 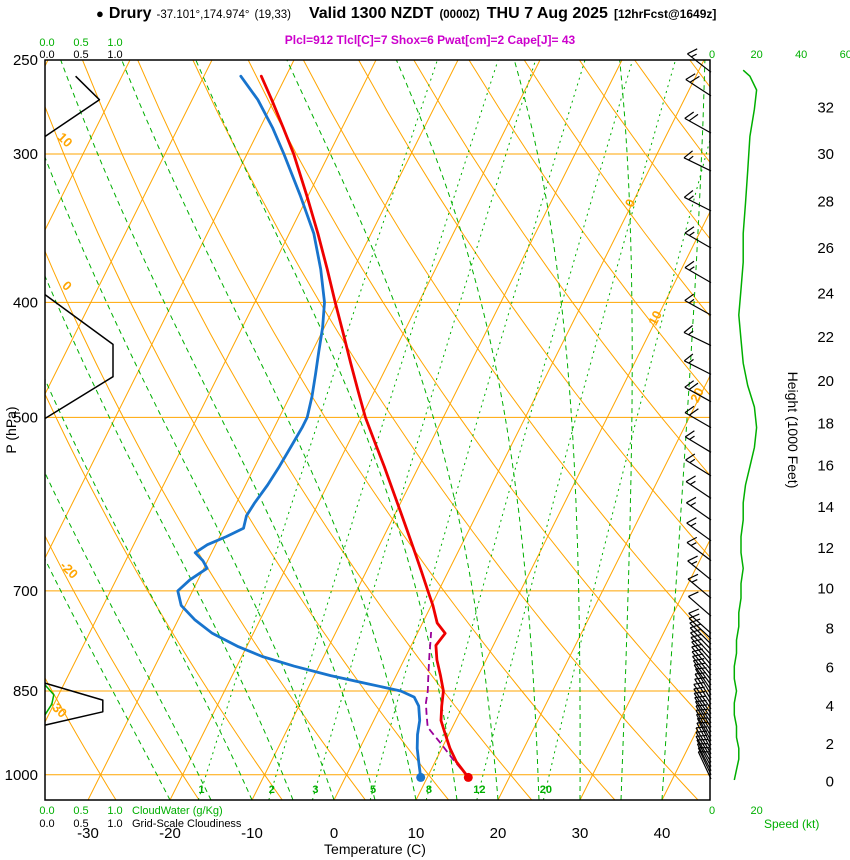 What do you see at coordinates (88, 833) in the screenshot?
I see `svg-text: -30` at bounding box center [88, 833].